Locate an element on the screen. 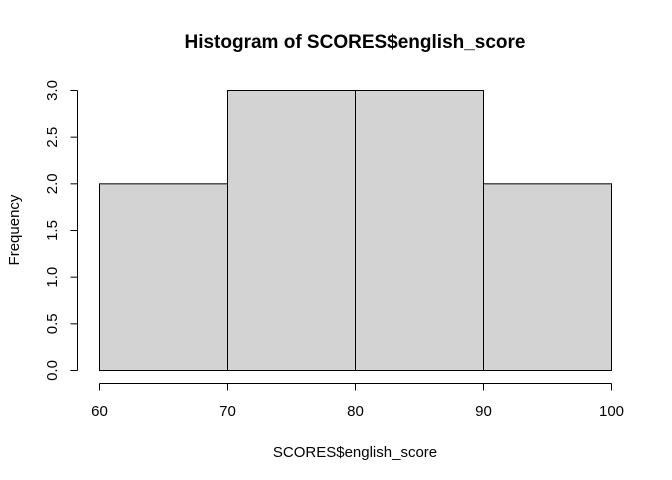 This screenshot has width=672, height=480. y-tick-label: 1.0 is located at coordinates (52, 277).